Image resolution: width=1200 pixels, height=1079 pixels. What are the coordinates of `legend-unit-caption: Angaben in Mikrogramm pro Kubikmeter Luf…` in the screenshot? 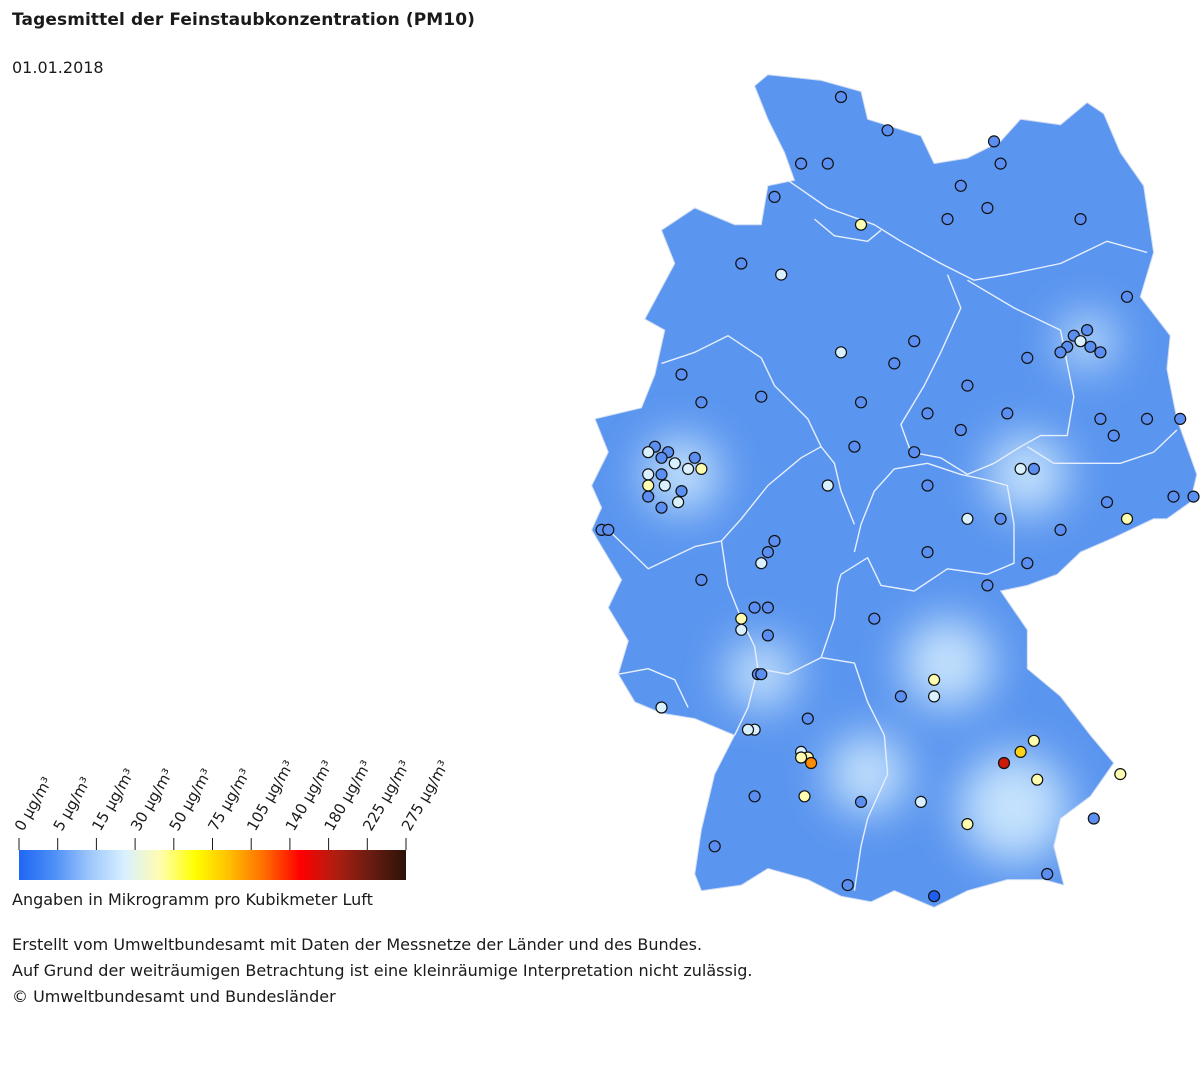 It's located at (192, 899).